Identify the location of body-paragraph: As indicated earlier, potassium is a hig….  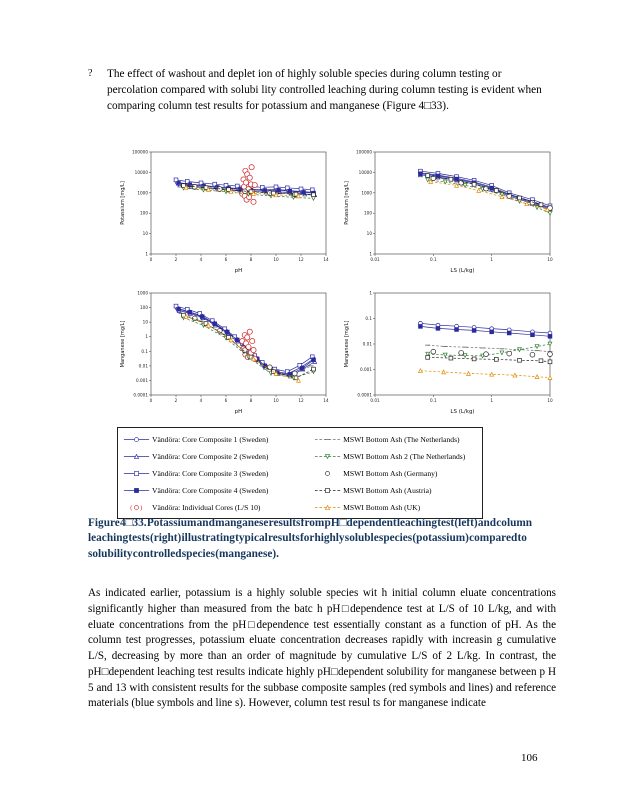
(322, 648).